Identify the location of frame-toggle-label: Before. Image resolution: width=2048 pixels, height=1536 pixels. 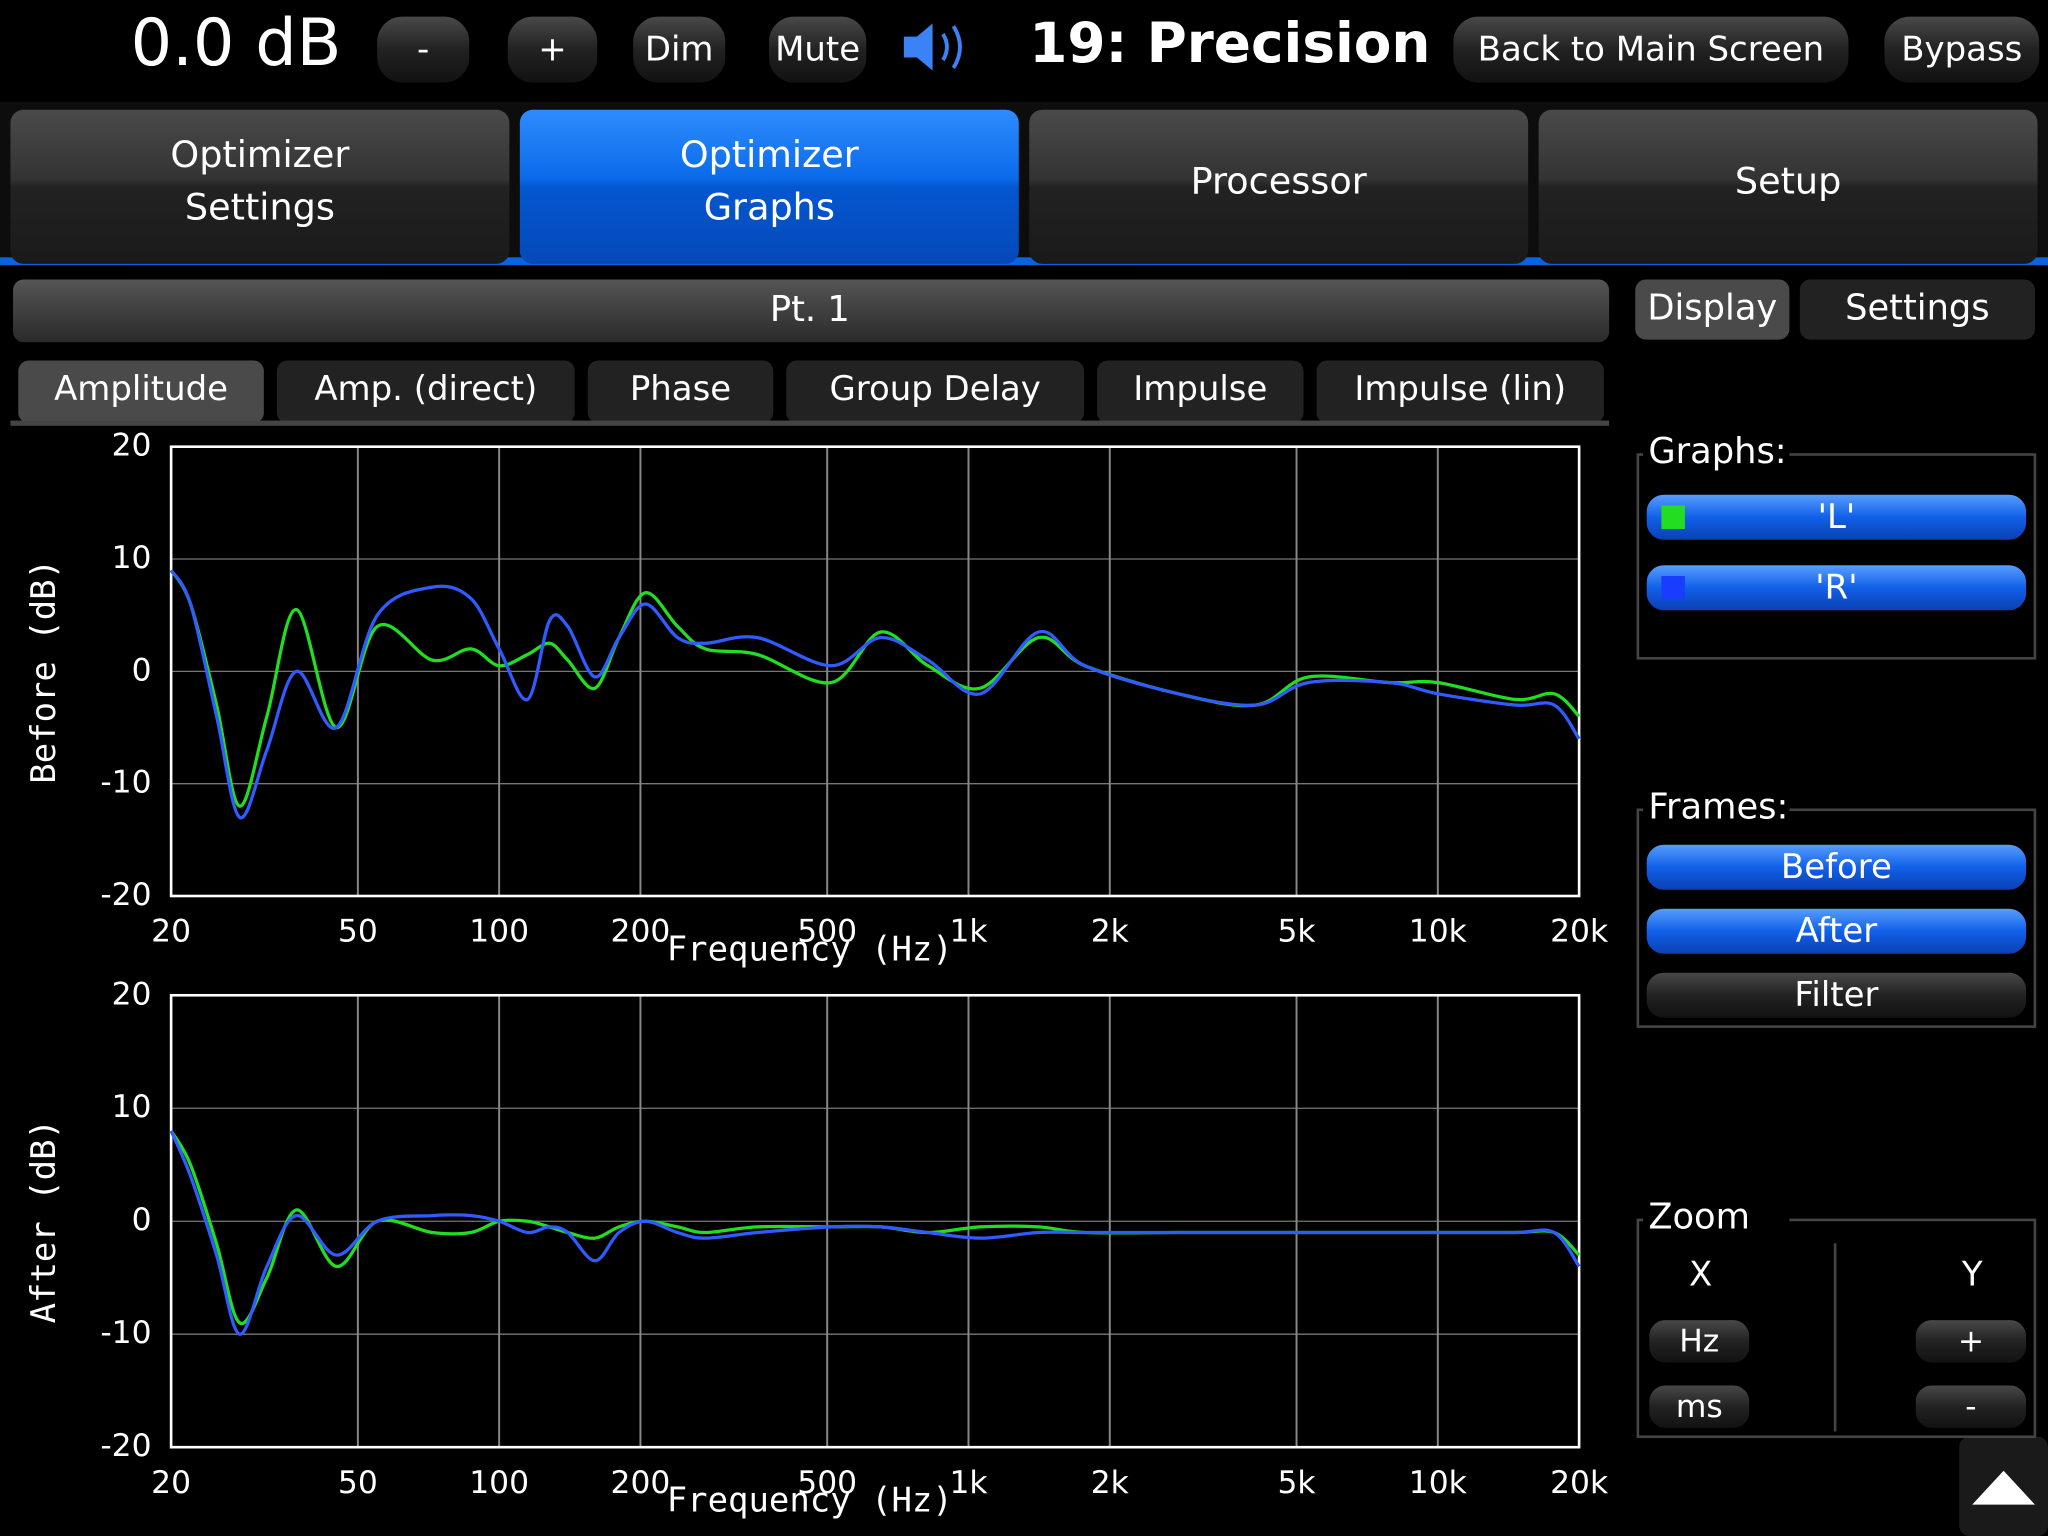
(1836, 867).